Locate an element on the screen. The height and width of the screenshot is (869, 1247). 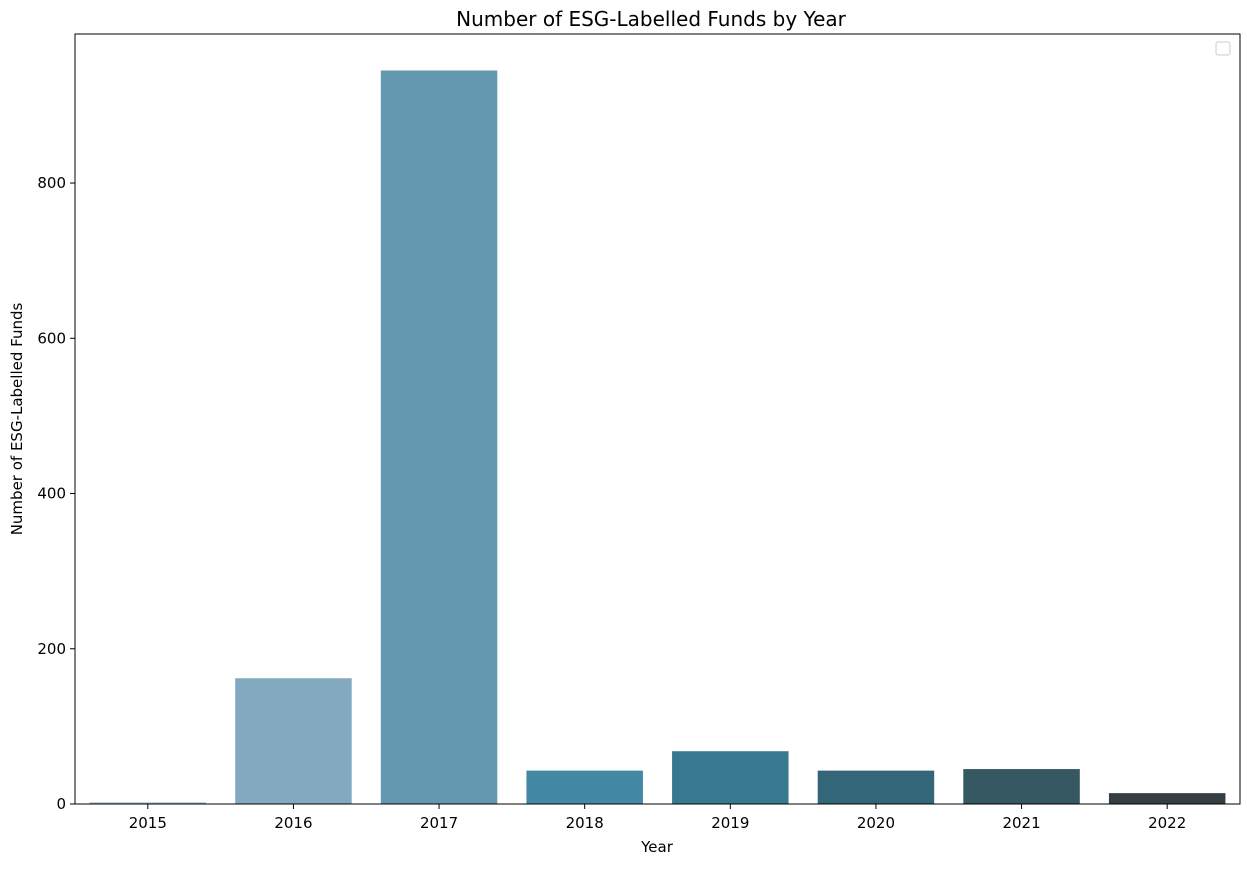
x-tick-label: 2021 is located at coordinates (1021, 823).